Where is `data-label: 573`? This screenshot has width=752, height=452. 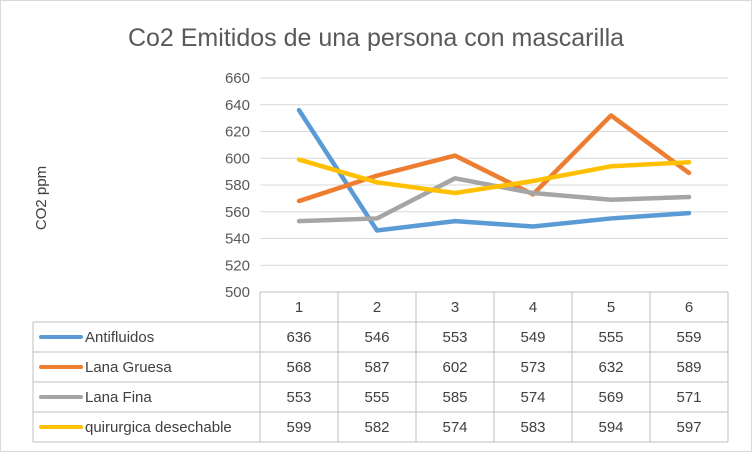 data-label: 573 is located at coordinates (532, 367).